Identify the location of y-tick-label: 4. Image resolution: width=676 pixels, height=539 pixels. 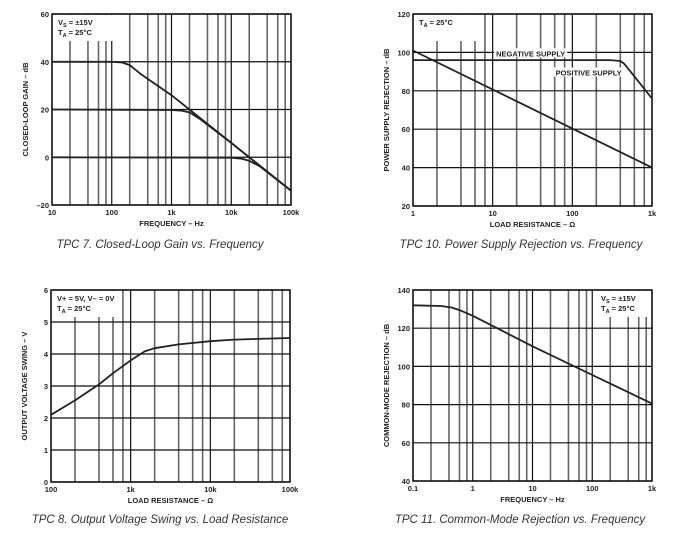
(46, 354).